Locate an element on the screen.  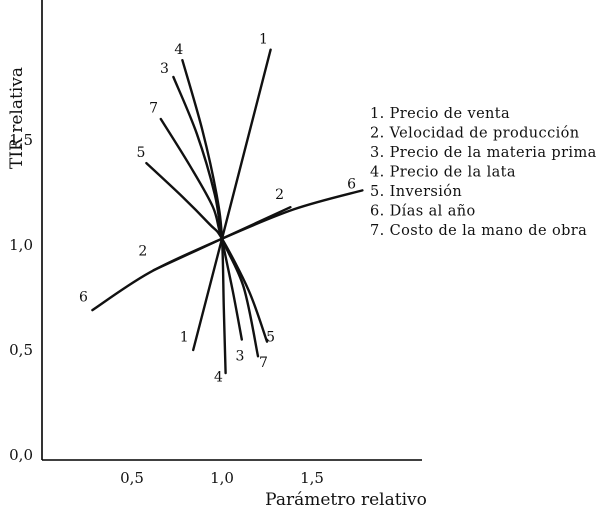
legend-entry: 1. Precio de venta is located at coordinates (440, 114).